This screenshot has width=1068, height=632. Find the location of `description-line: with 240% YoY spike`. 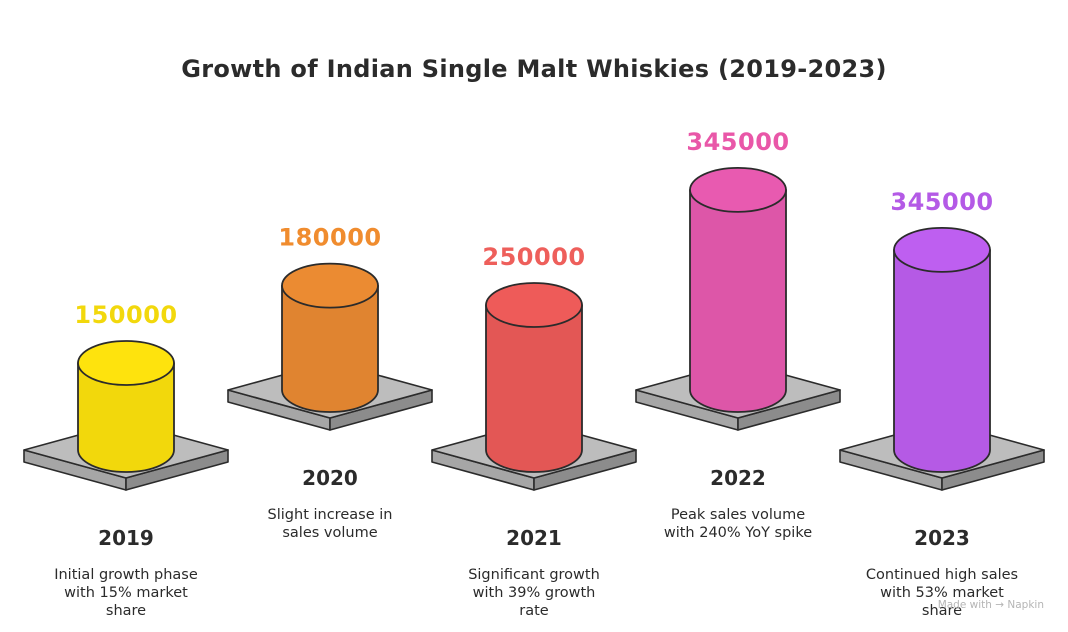

description-line: with 240% YoY spike is located at coordinates (738, 533).